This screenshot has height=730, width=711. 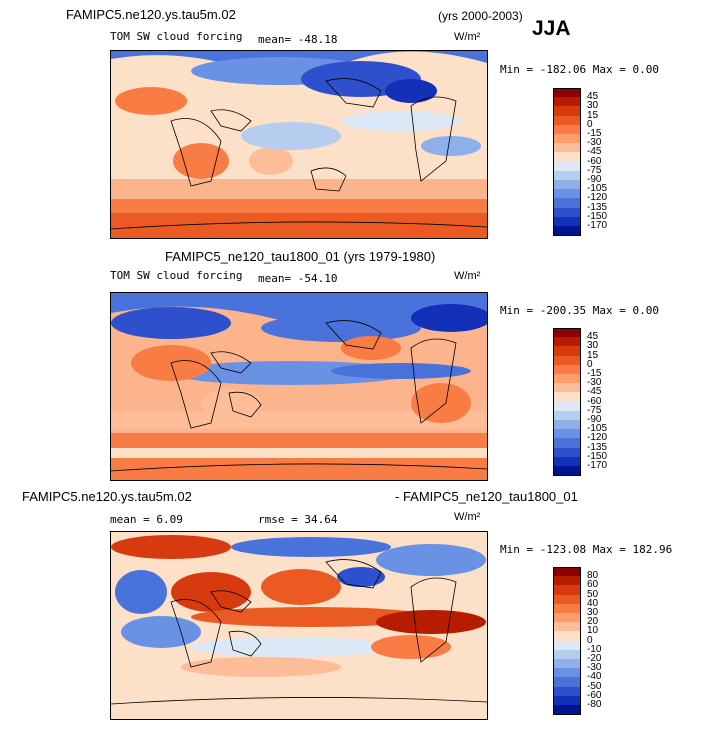 What do you see at coordinates (579, 69) in the screenshot?
I see `panel1-minmax: Min = -182.06 Max = 0.00` at bounding box center [579, 69].